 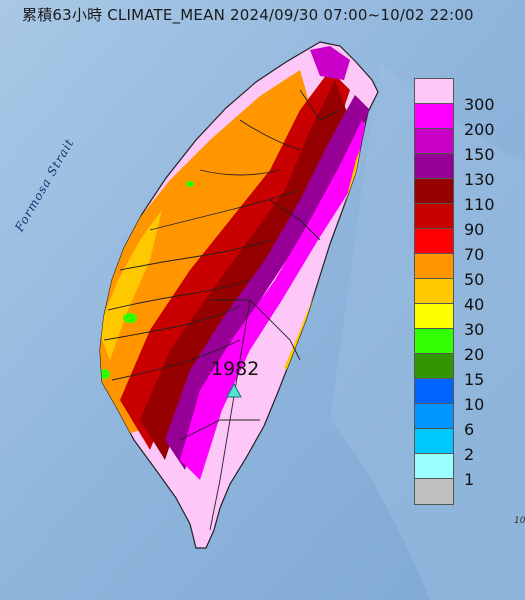 I want to click on color-legend, so click(x=434, y=291).